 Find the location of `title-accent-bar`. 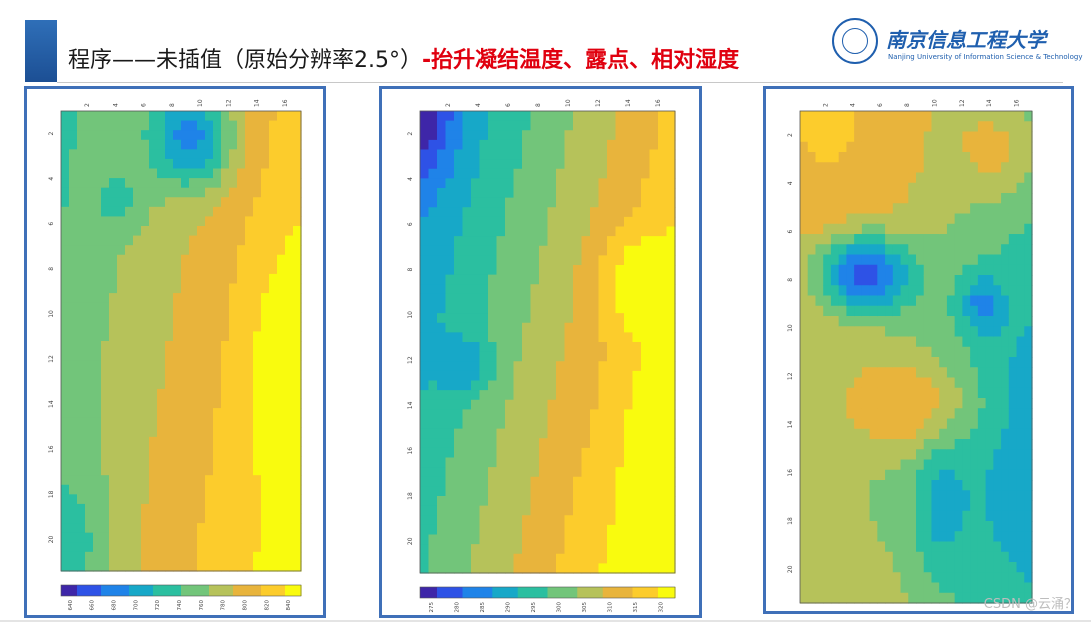

title-accent-bar is located at coordinates (41, 51).